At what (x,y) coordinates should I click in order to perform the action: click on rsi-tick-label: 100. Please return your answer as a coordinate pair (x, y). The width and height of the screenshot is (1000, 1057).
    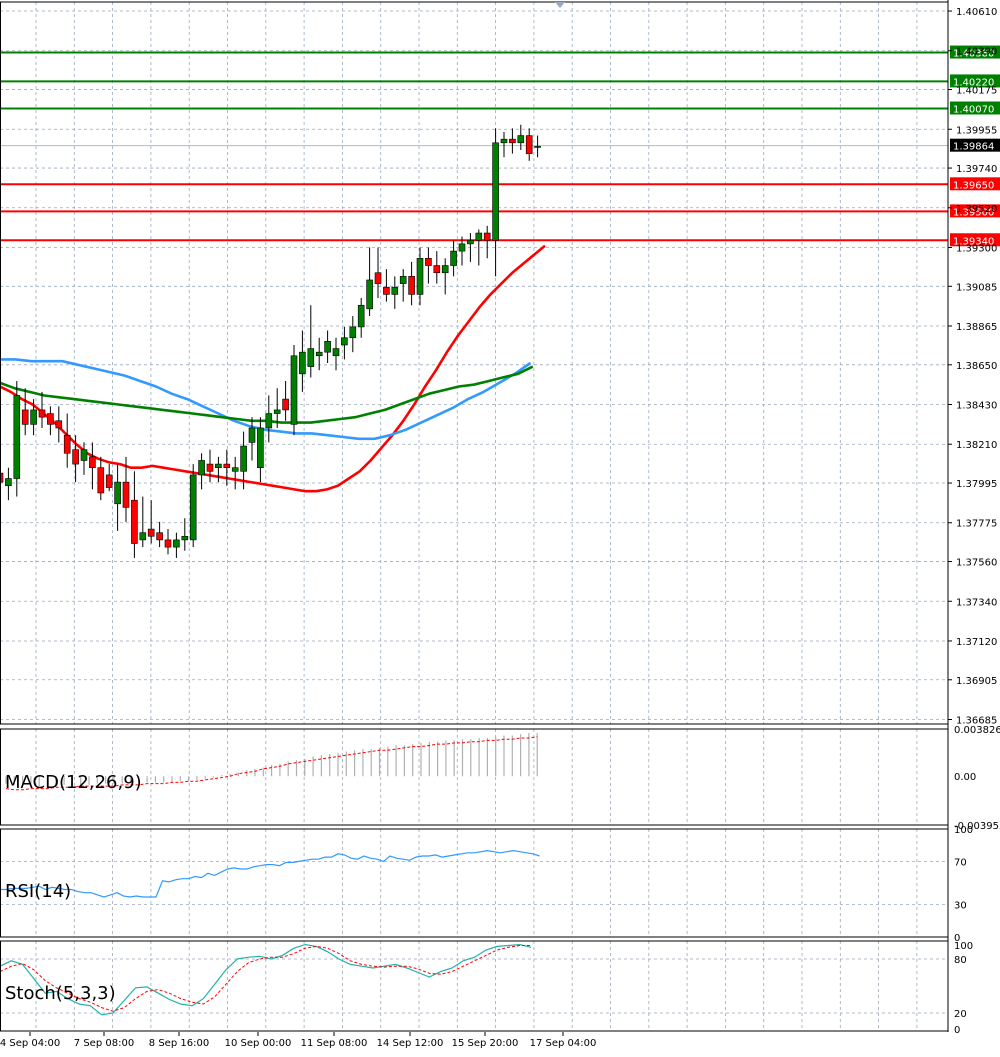
    Looking at the image, I should click on (963, 830).